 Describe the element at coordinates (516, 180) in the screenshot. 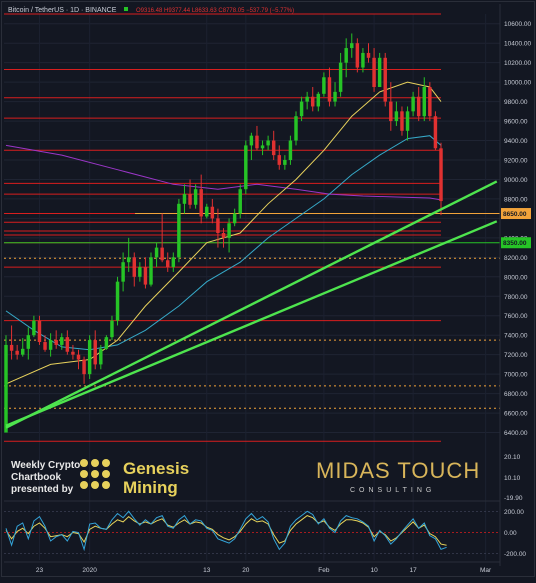

I see `price-tick-label: 9000.00` at that location.